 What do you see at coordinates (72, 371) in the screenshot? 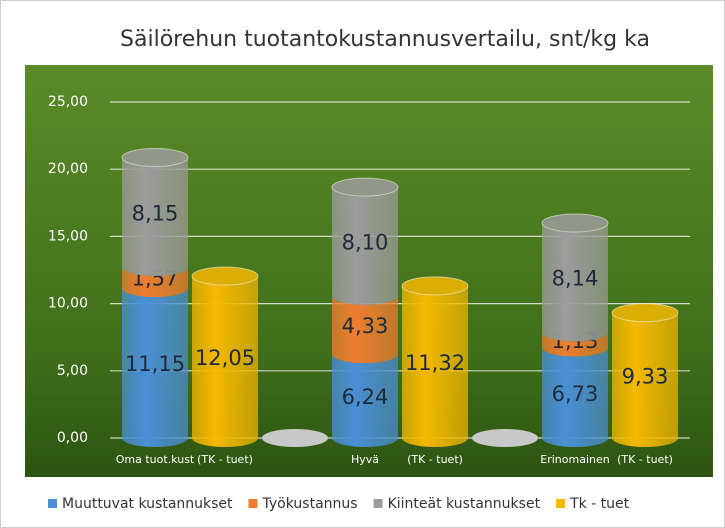
I see `y-tick-label: 5,00` at bounding box center [72, 371].